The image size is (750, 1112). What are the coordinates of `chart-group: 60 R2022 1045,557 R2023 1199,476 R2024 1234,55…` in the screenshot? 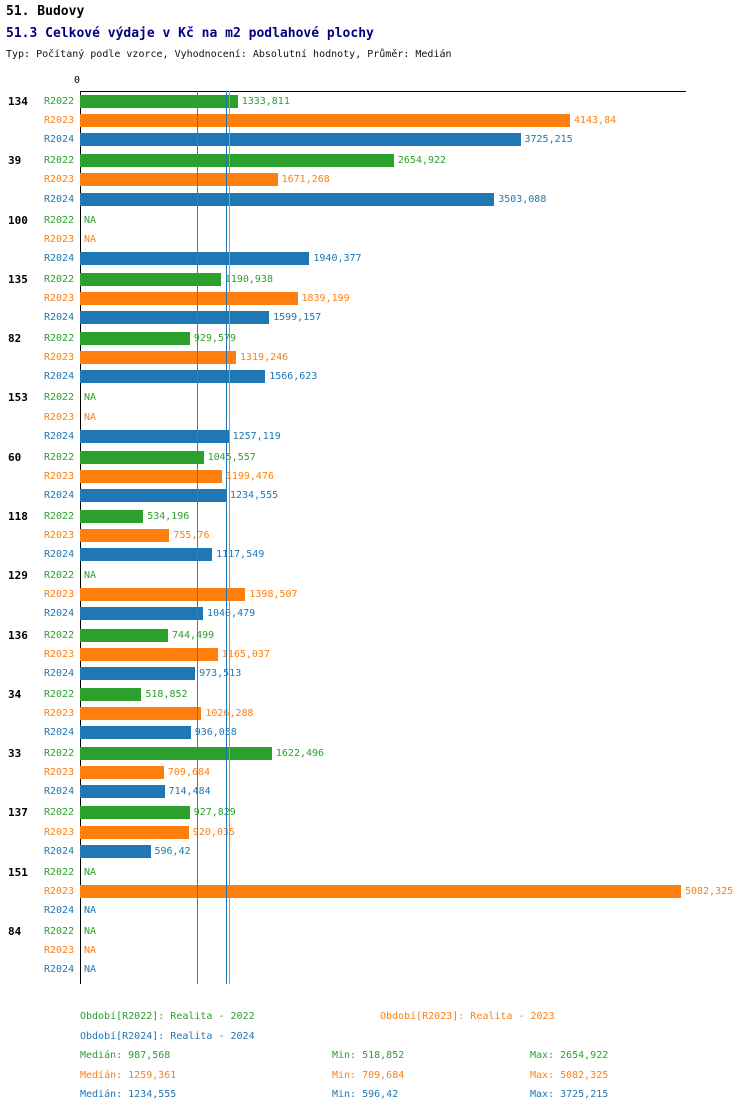 It's located at (375, 476).